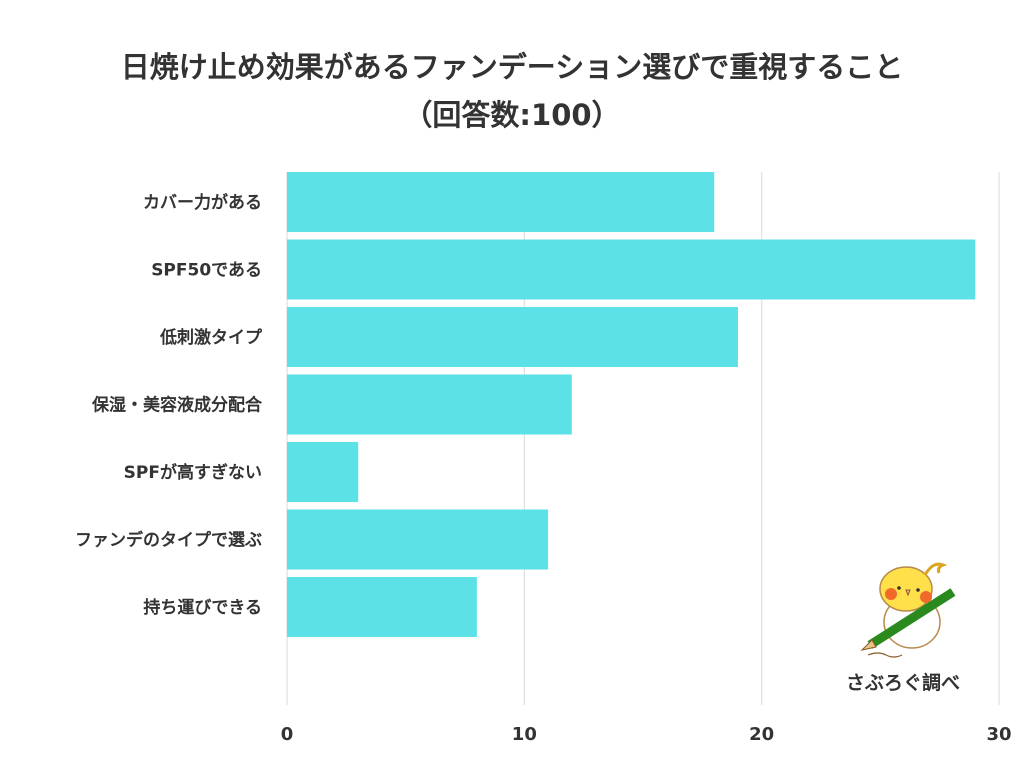 This screenshot has width=1024, height=768. Describe the element at coordinates (206, 271) in the screenshot. I see `category-label: SPF50である` at that location.